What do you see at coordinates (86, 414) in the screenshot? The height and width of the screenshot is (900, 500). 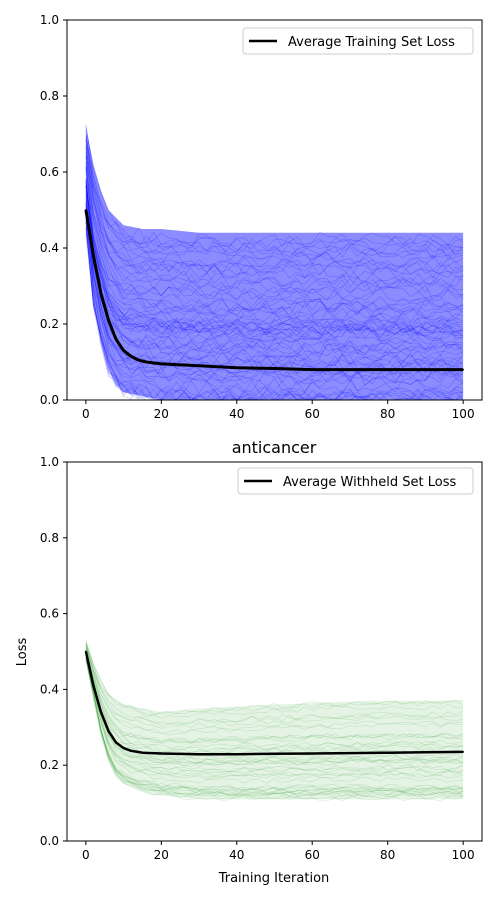 I see `x-tick-label: 0` at bounding box center [86, 414].